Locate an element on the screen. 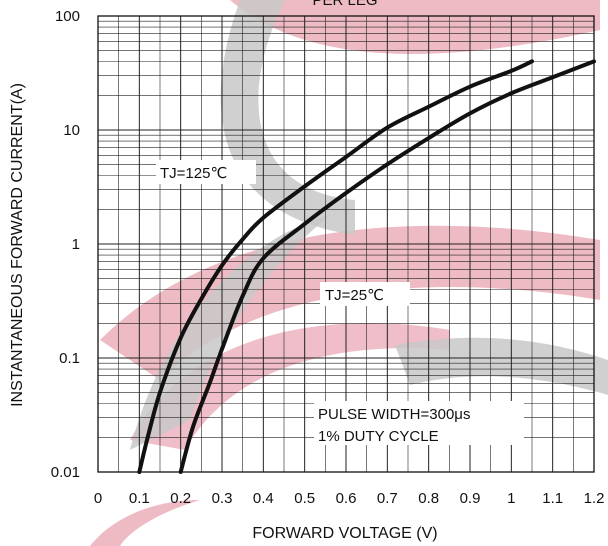 Image resolution: width=608 pixels, height=546 pixels. watermark-gray-swoosh-right is located at coordinates (501, 366).